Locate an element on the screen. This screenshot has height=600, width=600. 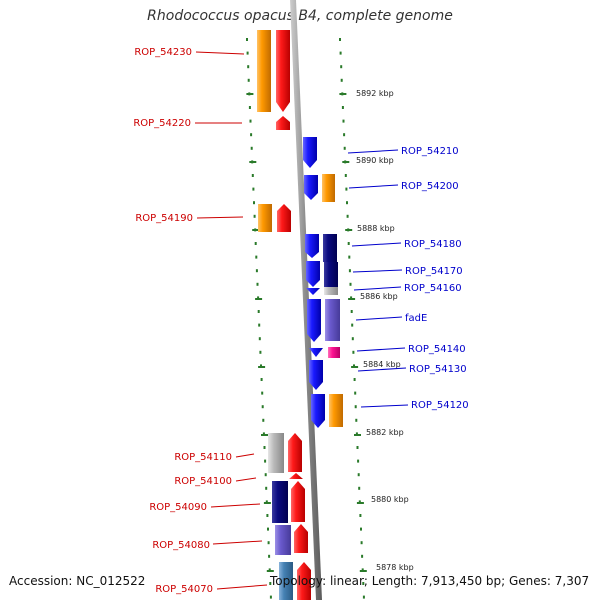
gene-label-rop-54190: ROP_54190 is located at coordinates (164, 218).